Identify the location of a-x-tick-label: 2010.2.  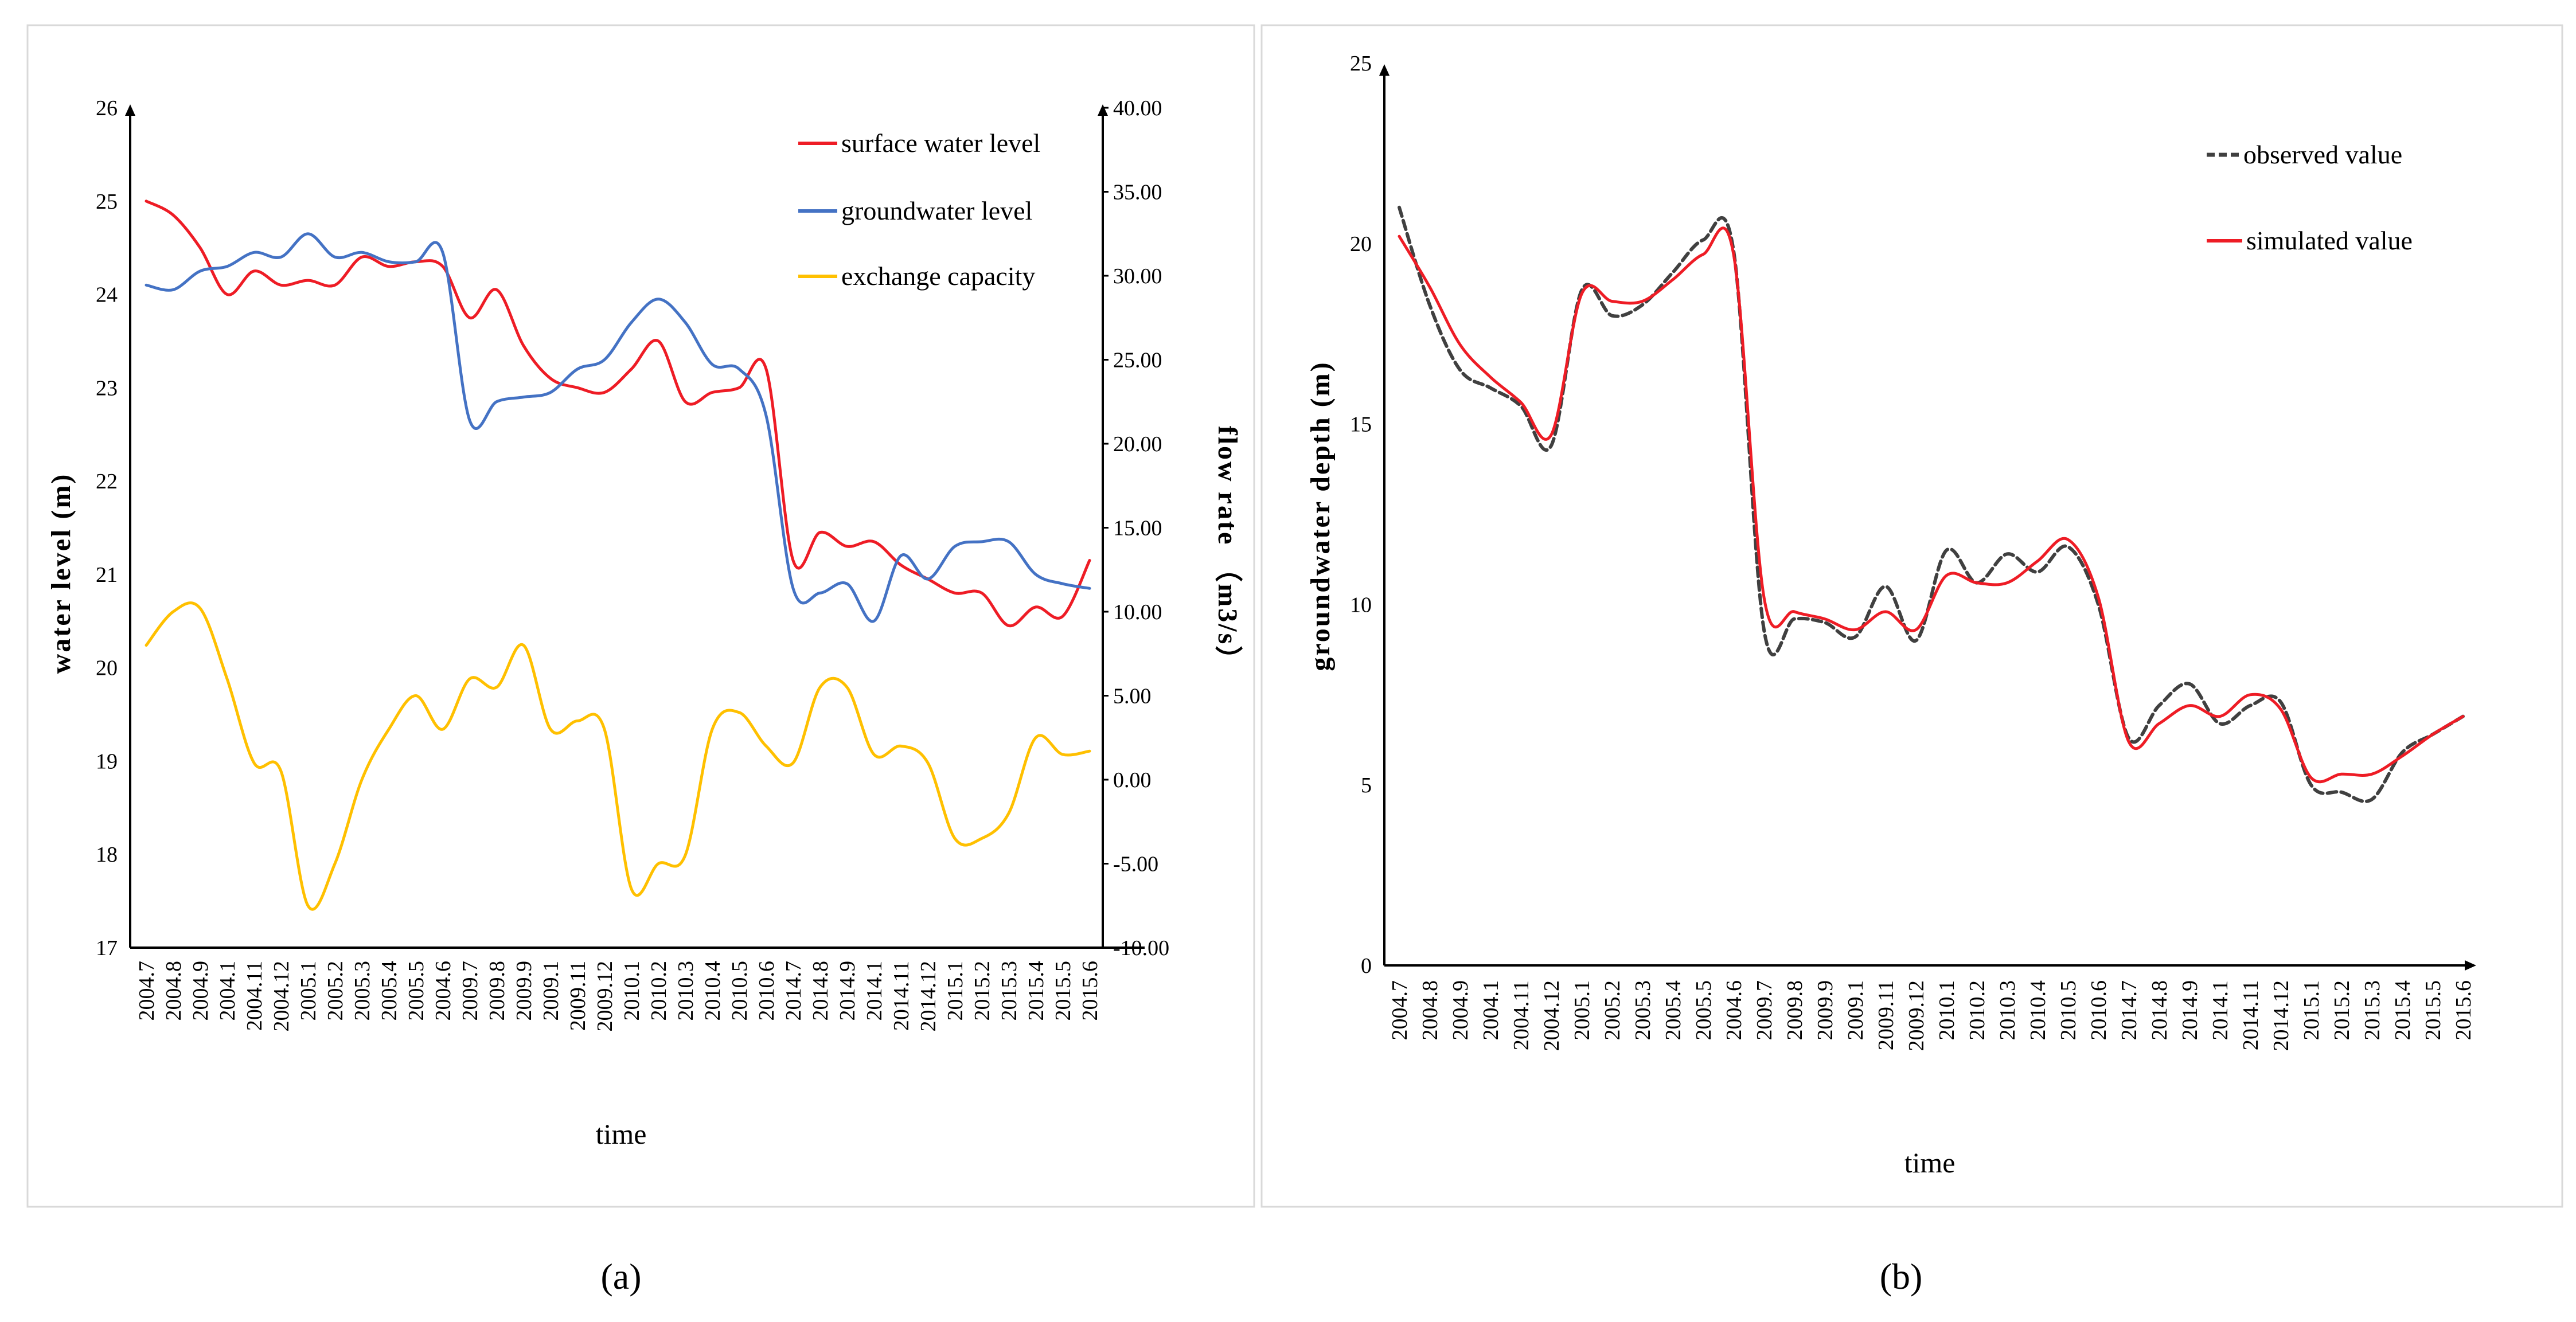
(659, 991).